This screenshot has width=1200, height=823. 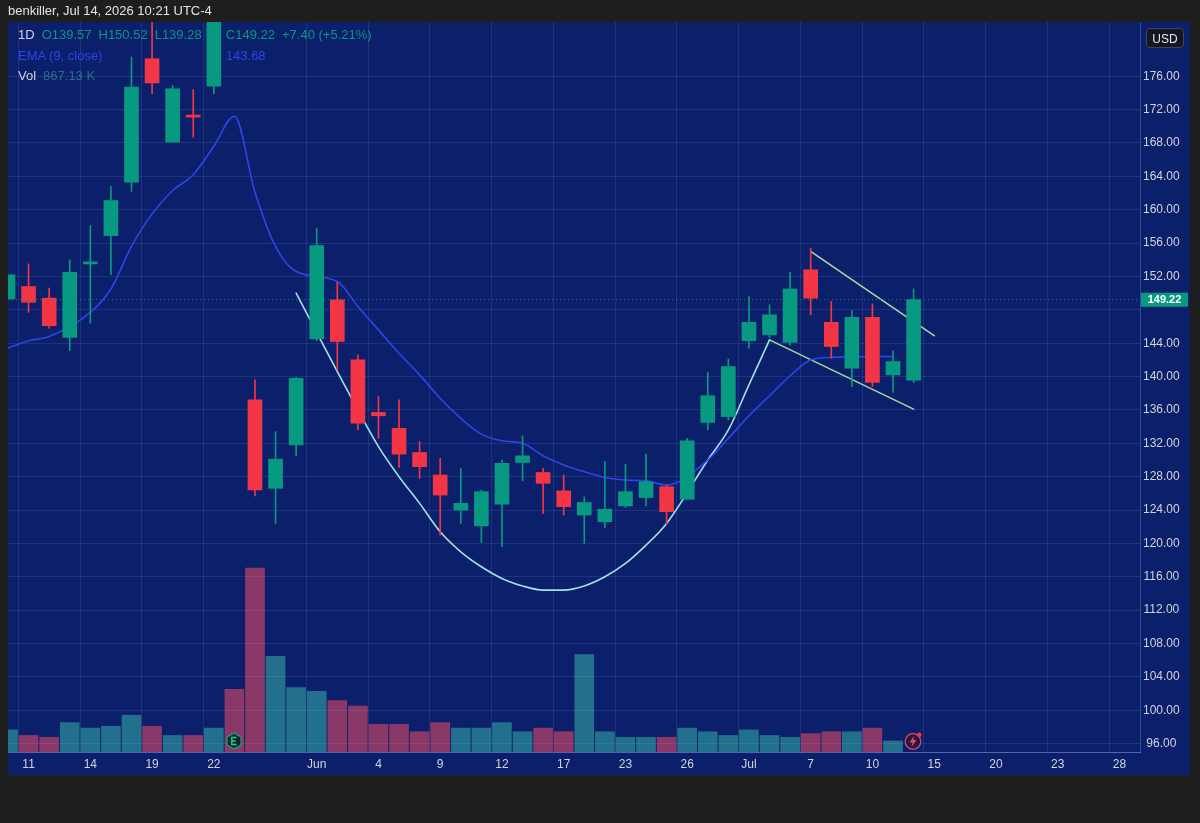 What do you see at coordinates (317, 763) in the screenshot?
I see `x-tick-label: Jun` at bounding box center [317, 763].